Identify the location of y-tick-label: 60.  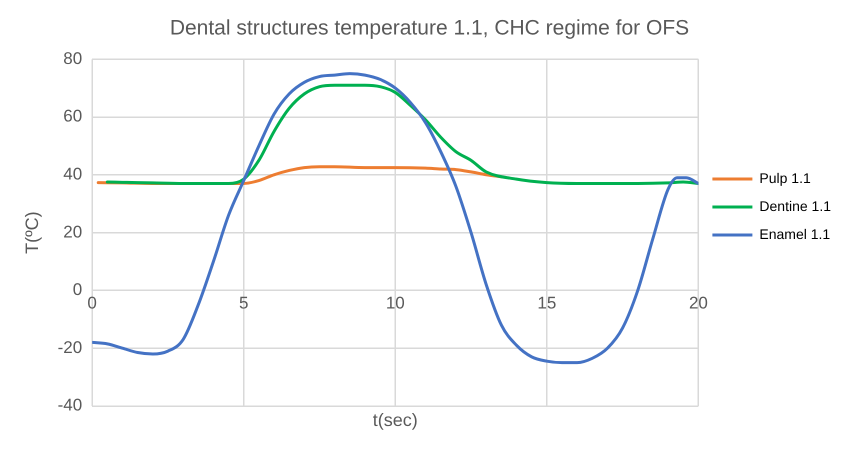
(72, 116).